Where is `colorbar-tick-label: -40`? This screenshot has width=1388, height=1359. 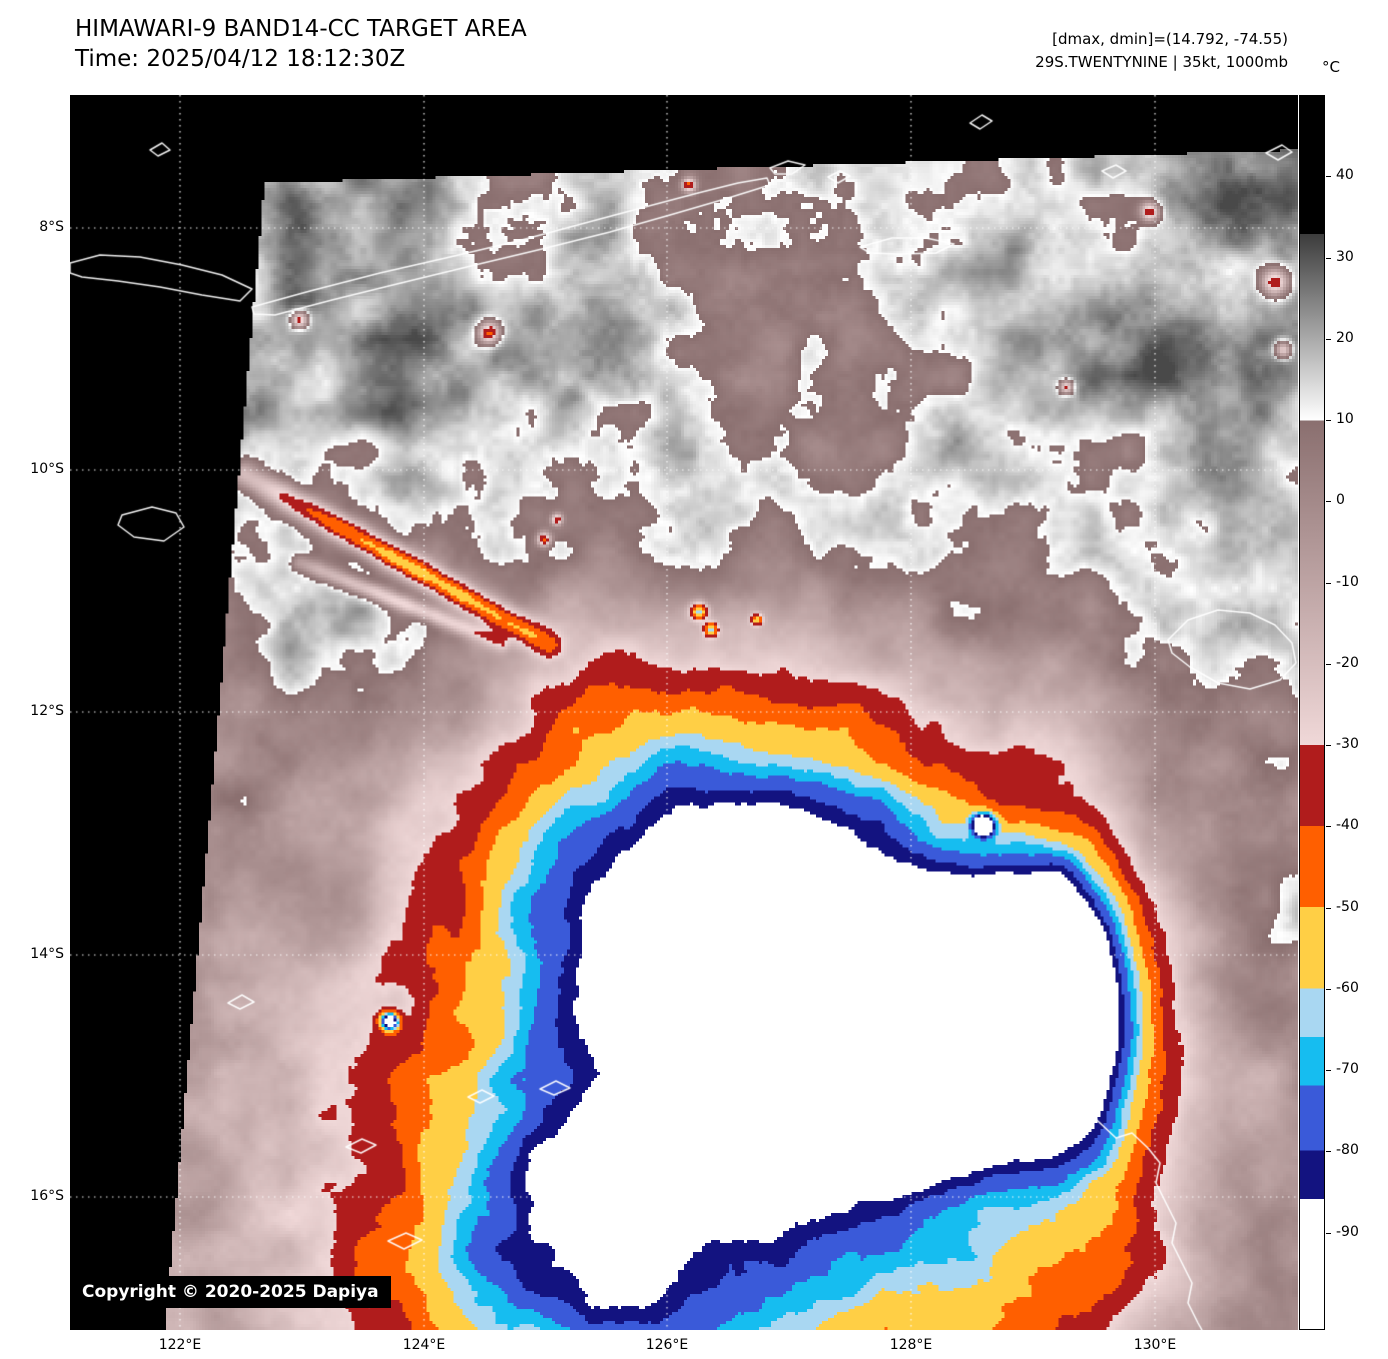 colorbar-tick-label: -40 is located at coordinates (1347, 825).